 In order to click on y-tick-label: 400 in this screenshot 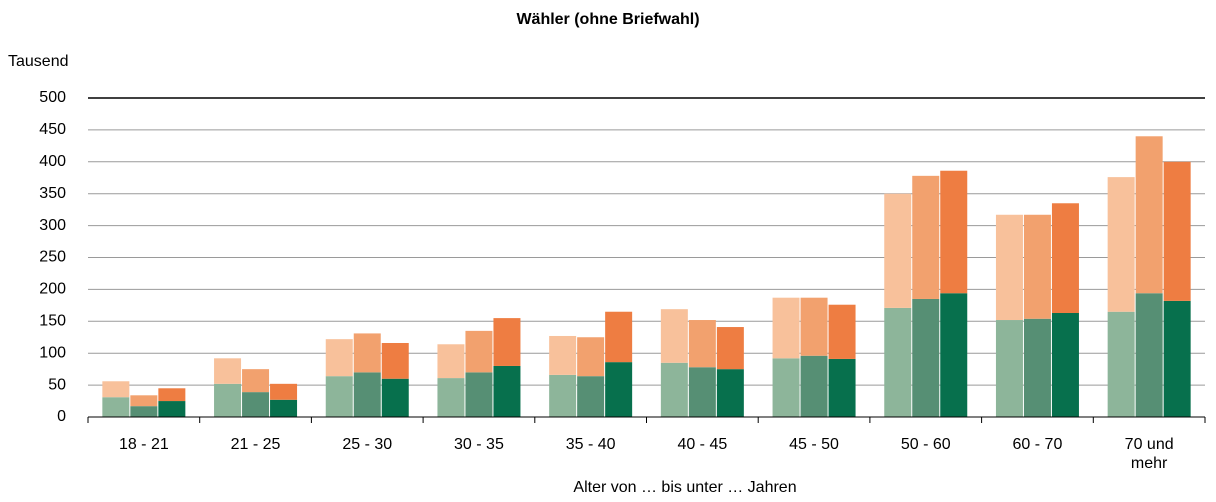, I will do `click(52, 161)`.